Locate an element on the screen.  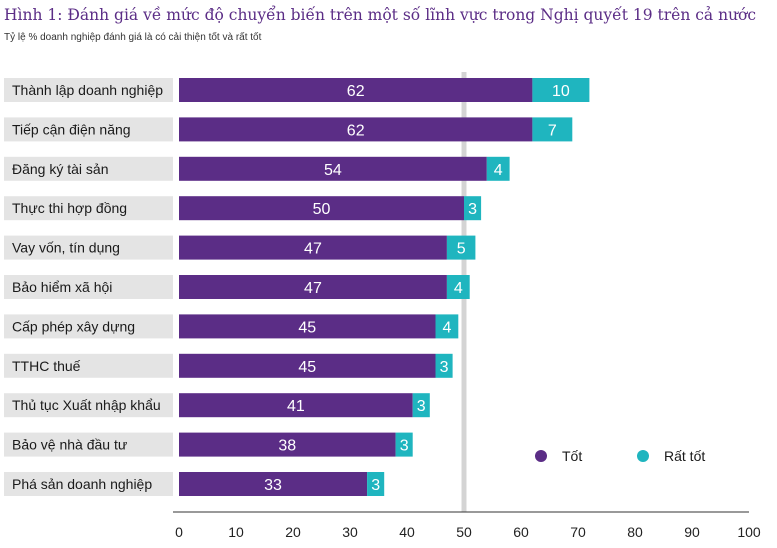
data-label-tot: 41 is located at coordinates (296, 406).